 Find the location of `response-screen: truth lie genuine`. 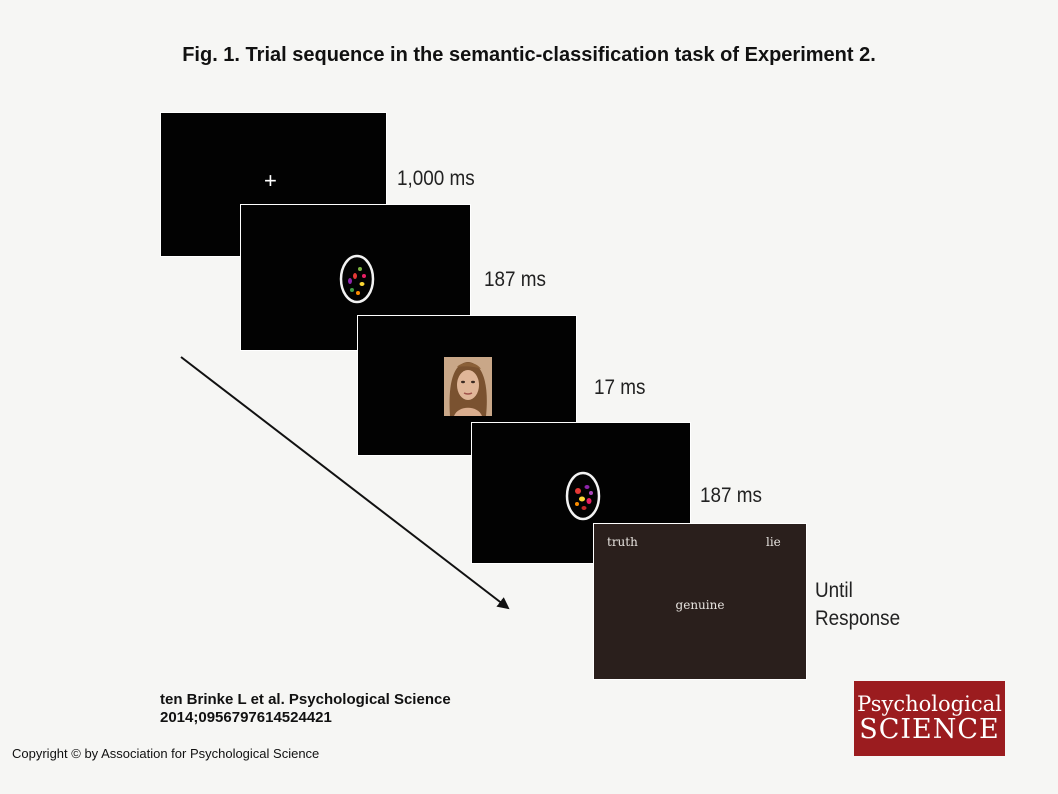

response-screen: truth lie genuine is located at coordinates (700, 601).